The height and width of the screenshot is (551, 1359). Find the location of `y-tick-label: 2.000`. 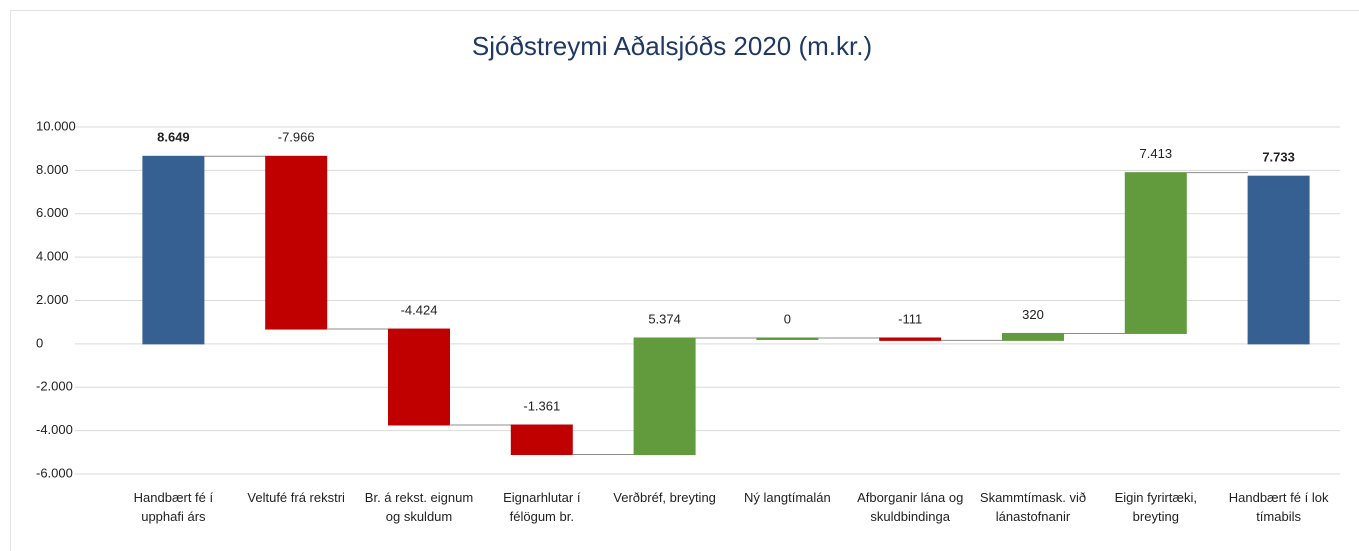

y-tick-label: 2.000 is located at coordinates (52, 299).